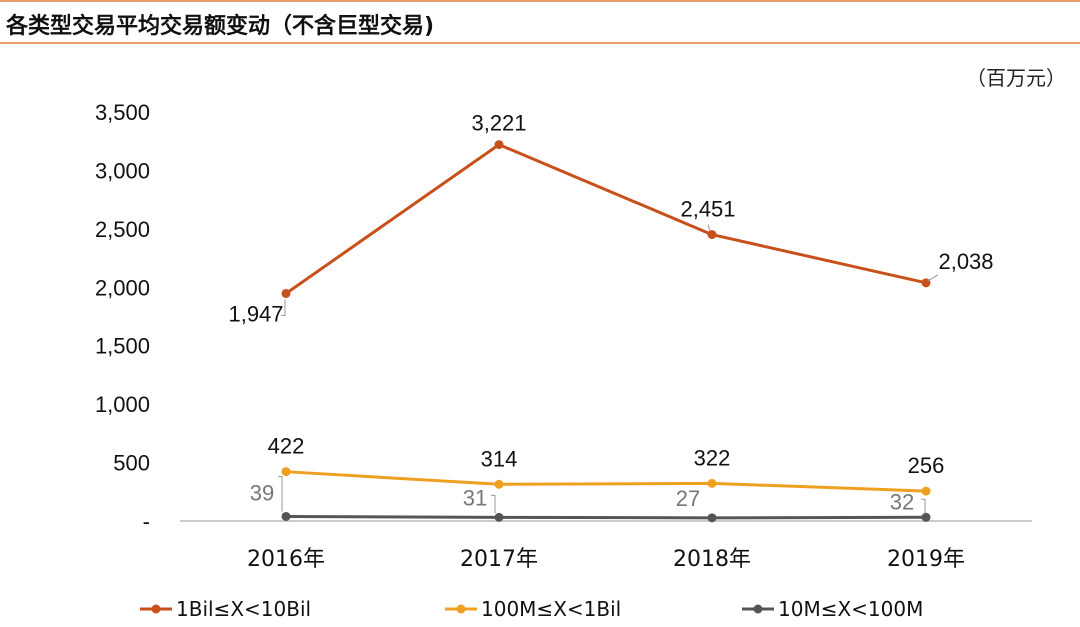  Describe the element at coordinates (262, 492) in the screenshot. I see `data-label: 39` at that location.